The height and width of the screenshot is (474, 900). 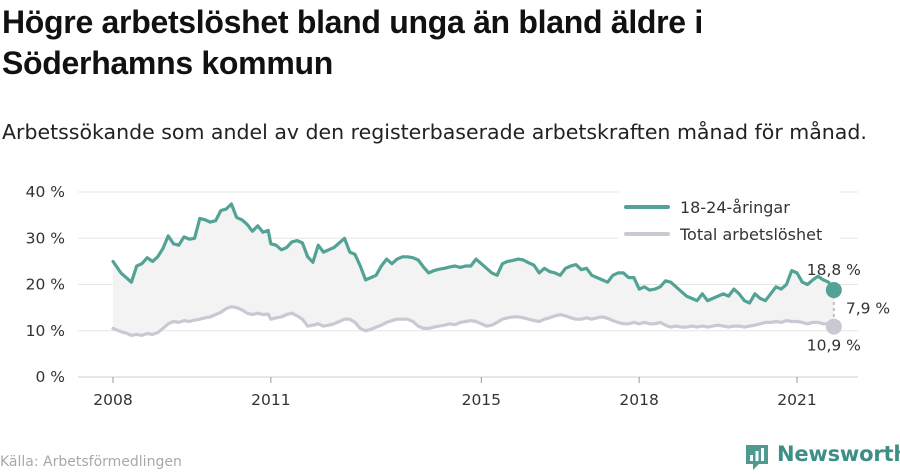 What do you see at coordinates (834, 346) in the screenshot?
I see `end-label-total: 10,9 %` at bounding box center [834, 346].